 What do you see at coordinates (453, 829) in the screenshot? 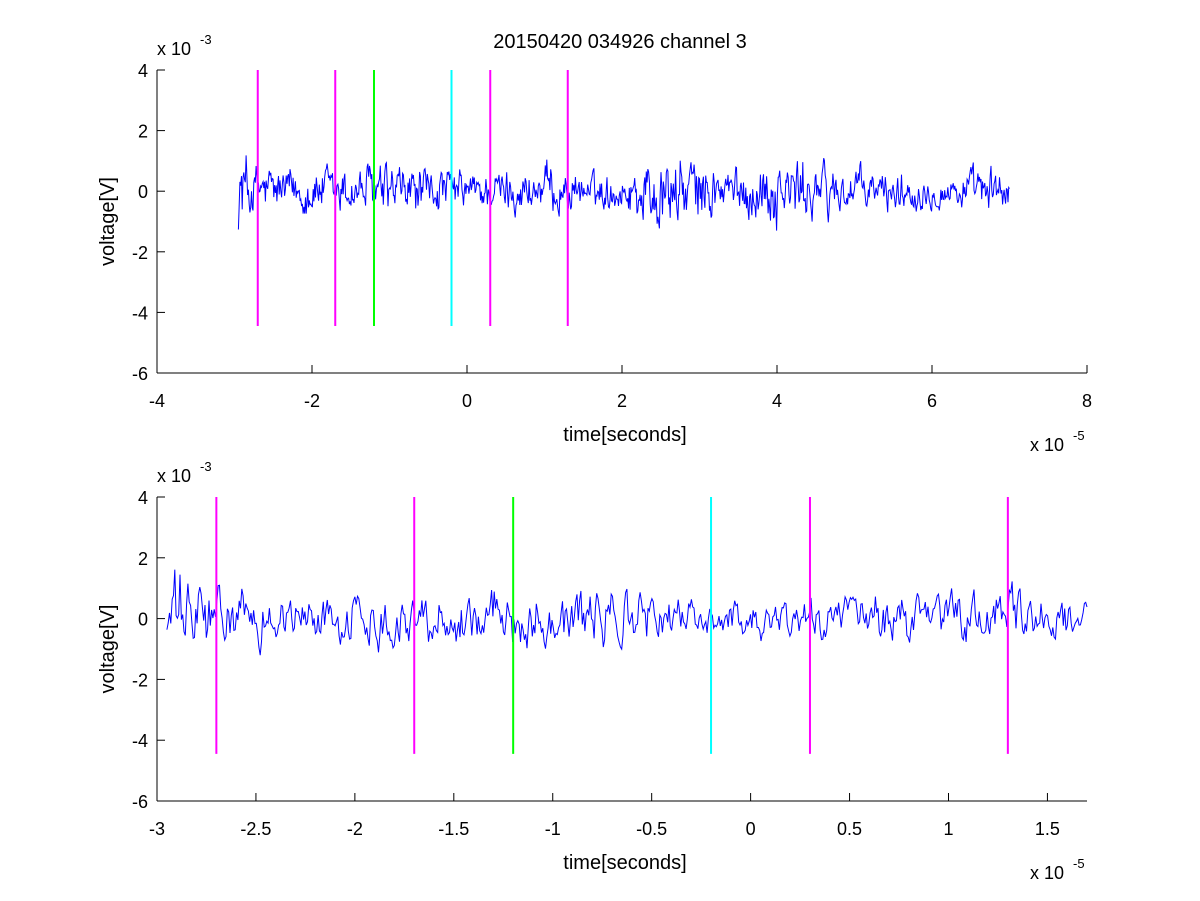
I see `x-tick-label: -1.5` at bounding box center [453, 829].